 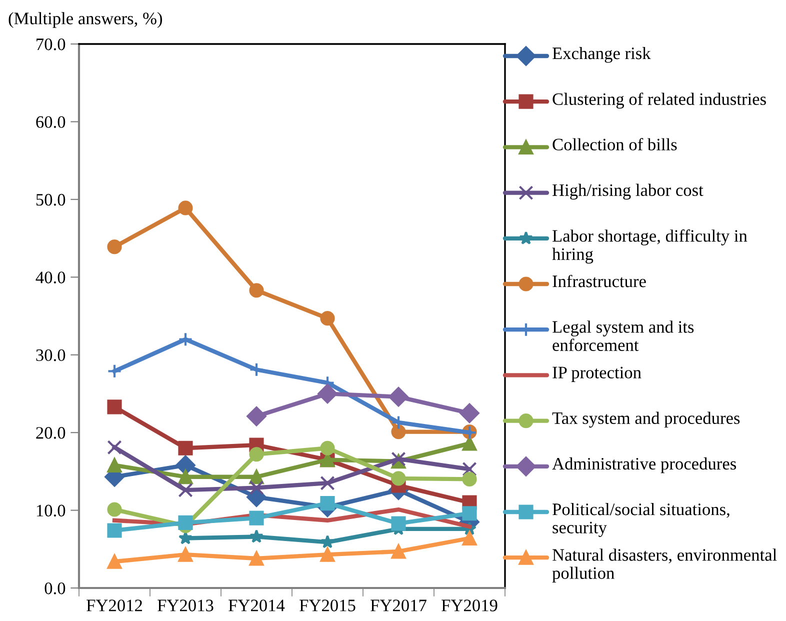 I want to click on y-tick-label: 20.0, so click(x=51, y=433).